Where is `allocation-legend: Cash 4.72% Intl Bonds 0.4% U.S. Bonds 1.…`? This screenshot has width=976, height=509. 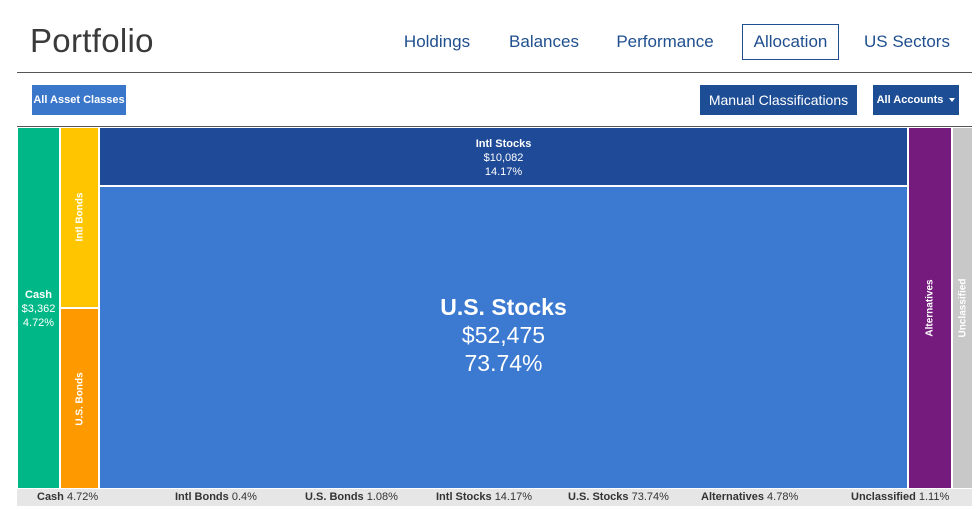 allocation-legend: Cash 4.72% Intl Bonds 0.4% U.S. Bonds 1.… is located at coordinates (494, 497).